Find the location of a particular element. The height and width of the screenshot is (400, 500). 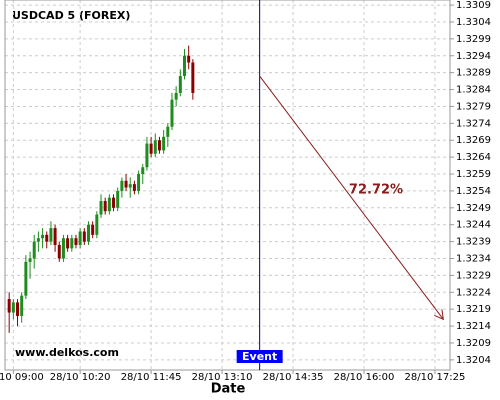

y-tick-label: 1.3269 is located at coordinates (473, 140).